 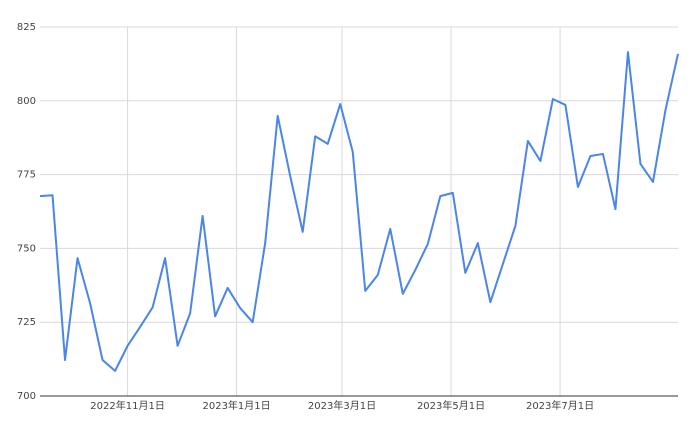 What do you see at coordinates (26, 175) in the screenshot?
I see `y-tick-label: 775` at bounding box center [26, 175].